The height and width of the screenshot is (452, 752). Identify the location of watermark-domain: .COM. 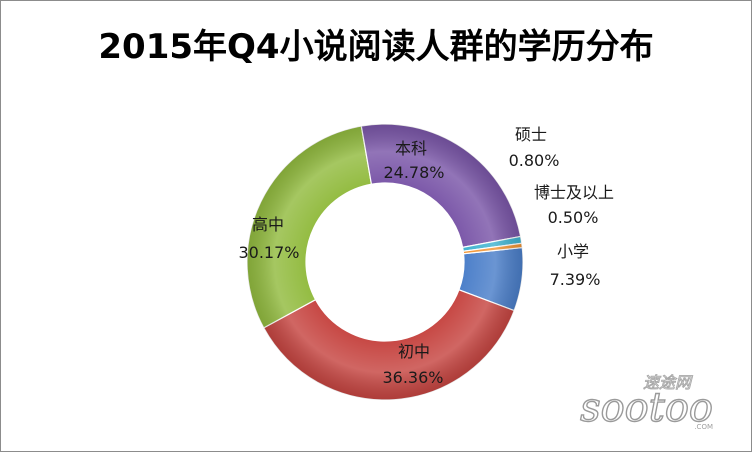
(703, 427).